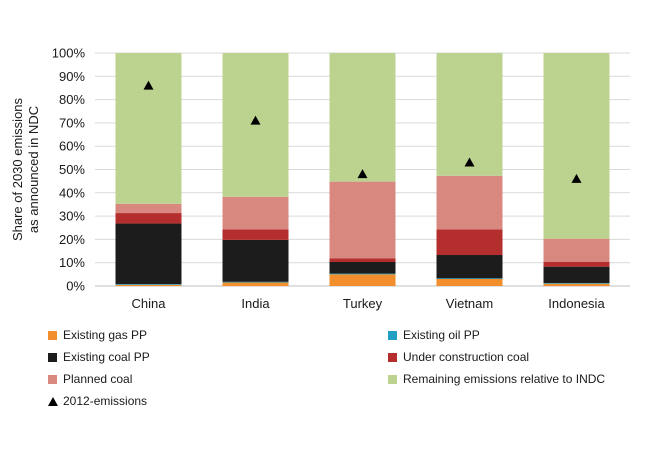 Image resolution: width=650 pixels, height=450 pixels. What do you see at coordinates (72, 146) in the screenshot?
I see `y-tick-label: 60%` at bounding box center [72, 146].